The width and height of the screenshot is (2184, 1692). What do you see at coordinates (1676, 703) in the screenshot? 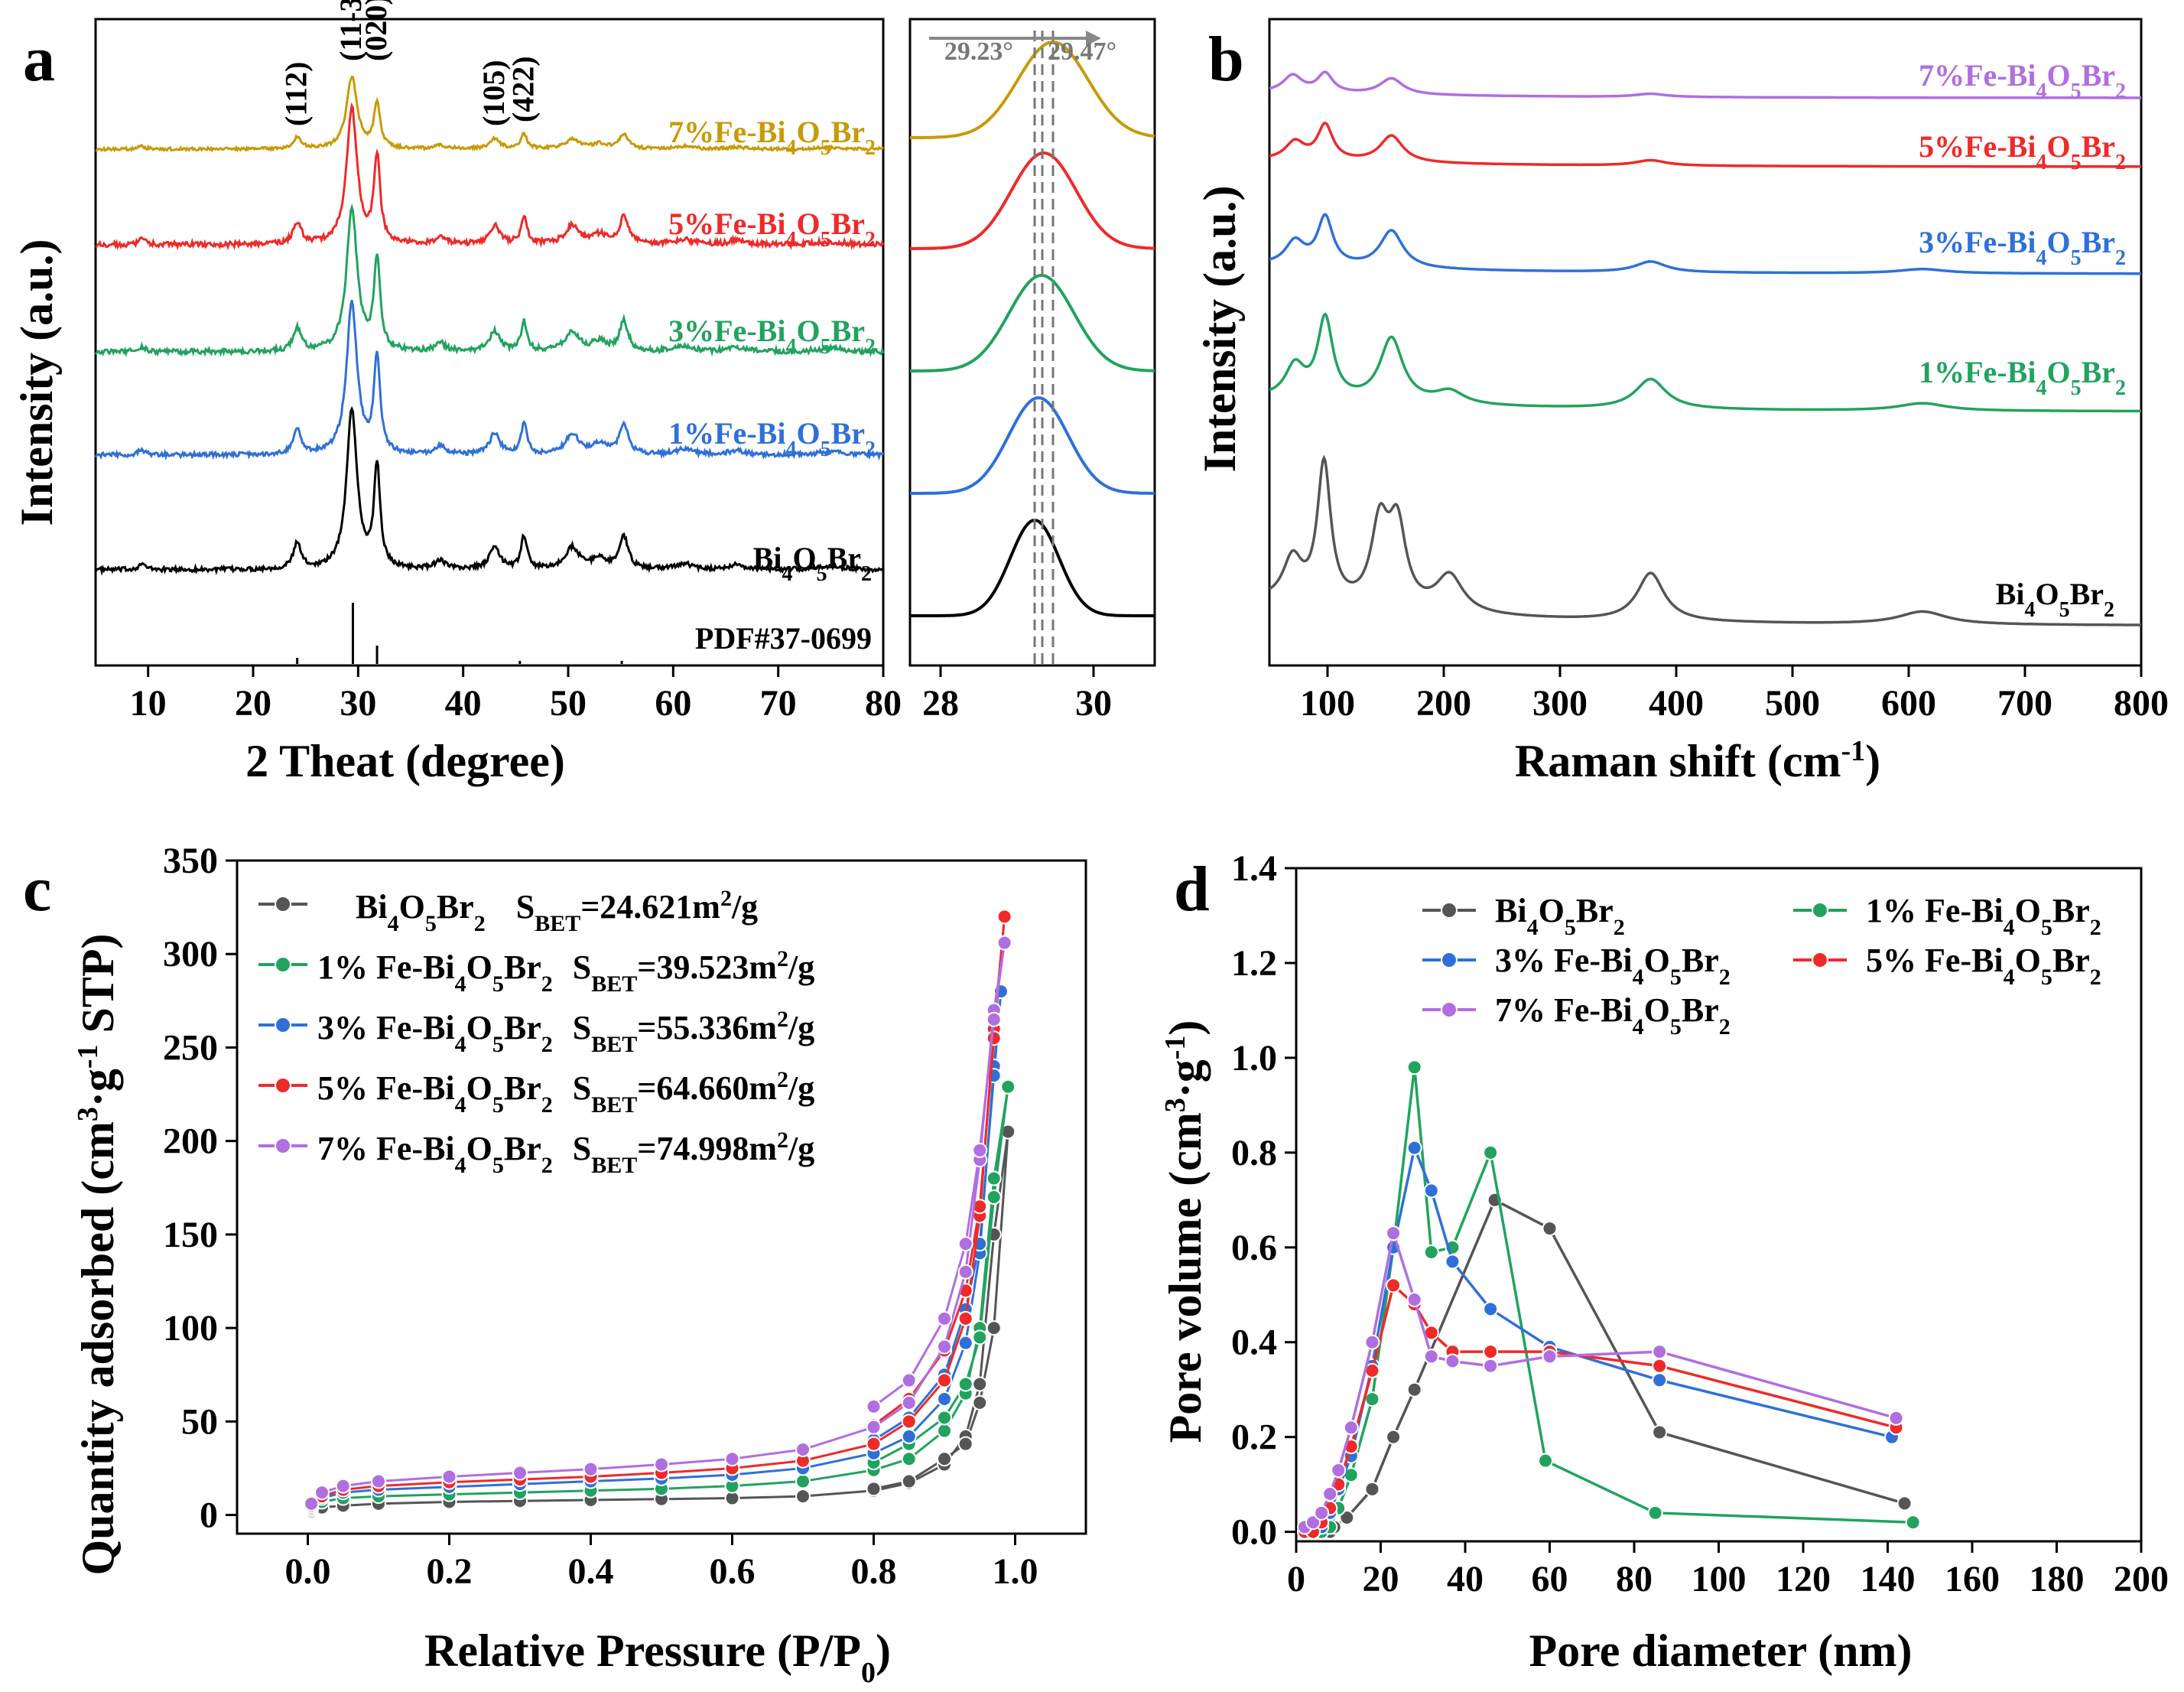
I see `xtick-label: 400` at bounding box center [1676, 703].